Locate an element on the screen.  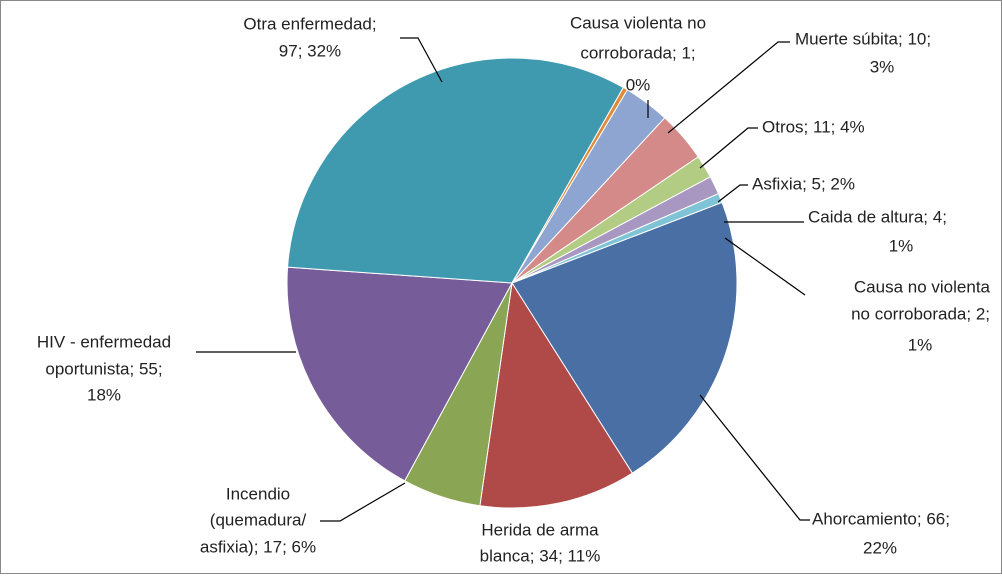
data-label: blanca; 34; 11% is located at coordinates (540, 555).